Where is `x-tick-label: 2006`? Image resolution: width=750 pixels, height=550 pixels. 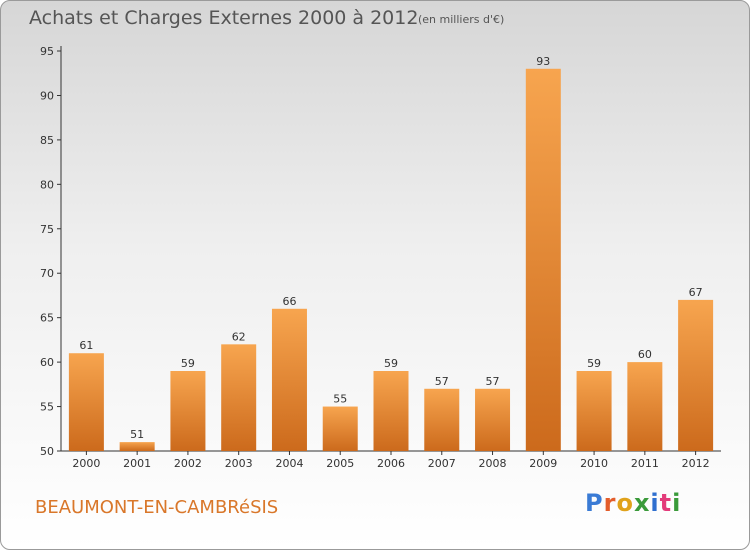
x-tick-label: 2006 is located at coordinates (391, 463).